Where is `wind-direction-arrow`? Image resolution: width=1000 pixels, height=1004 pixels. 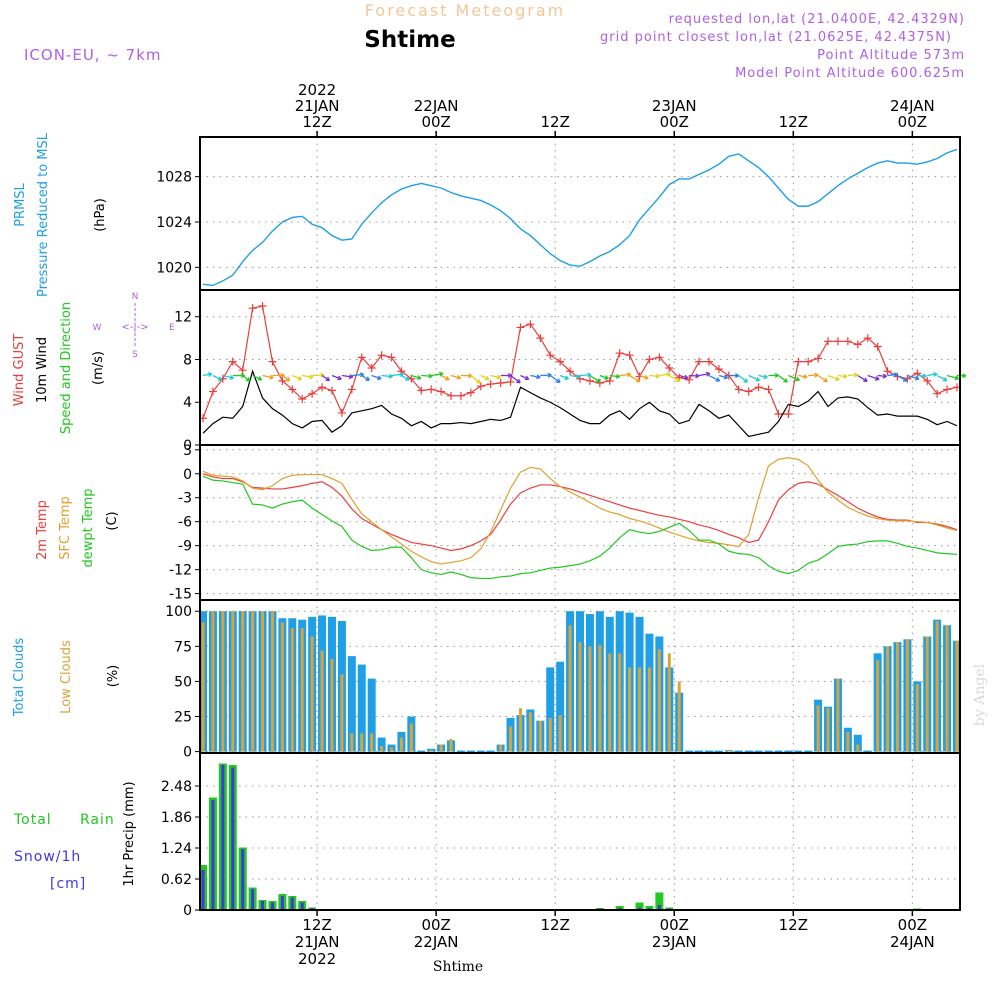
wind-direction-arrow is located at coordinates (475, 380).